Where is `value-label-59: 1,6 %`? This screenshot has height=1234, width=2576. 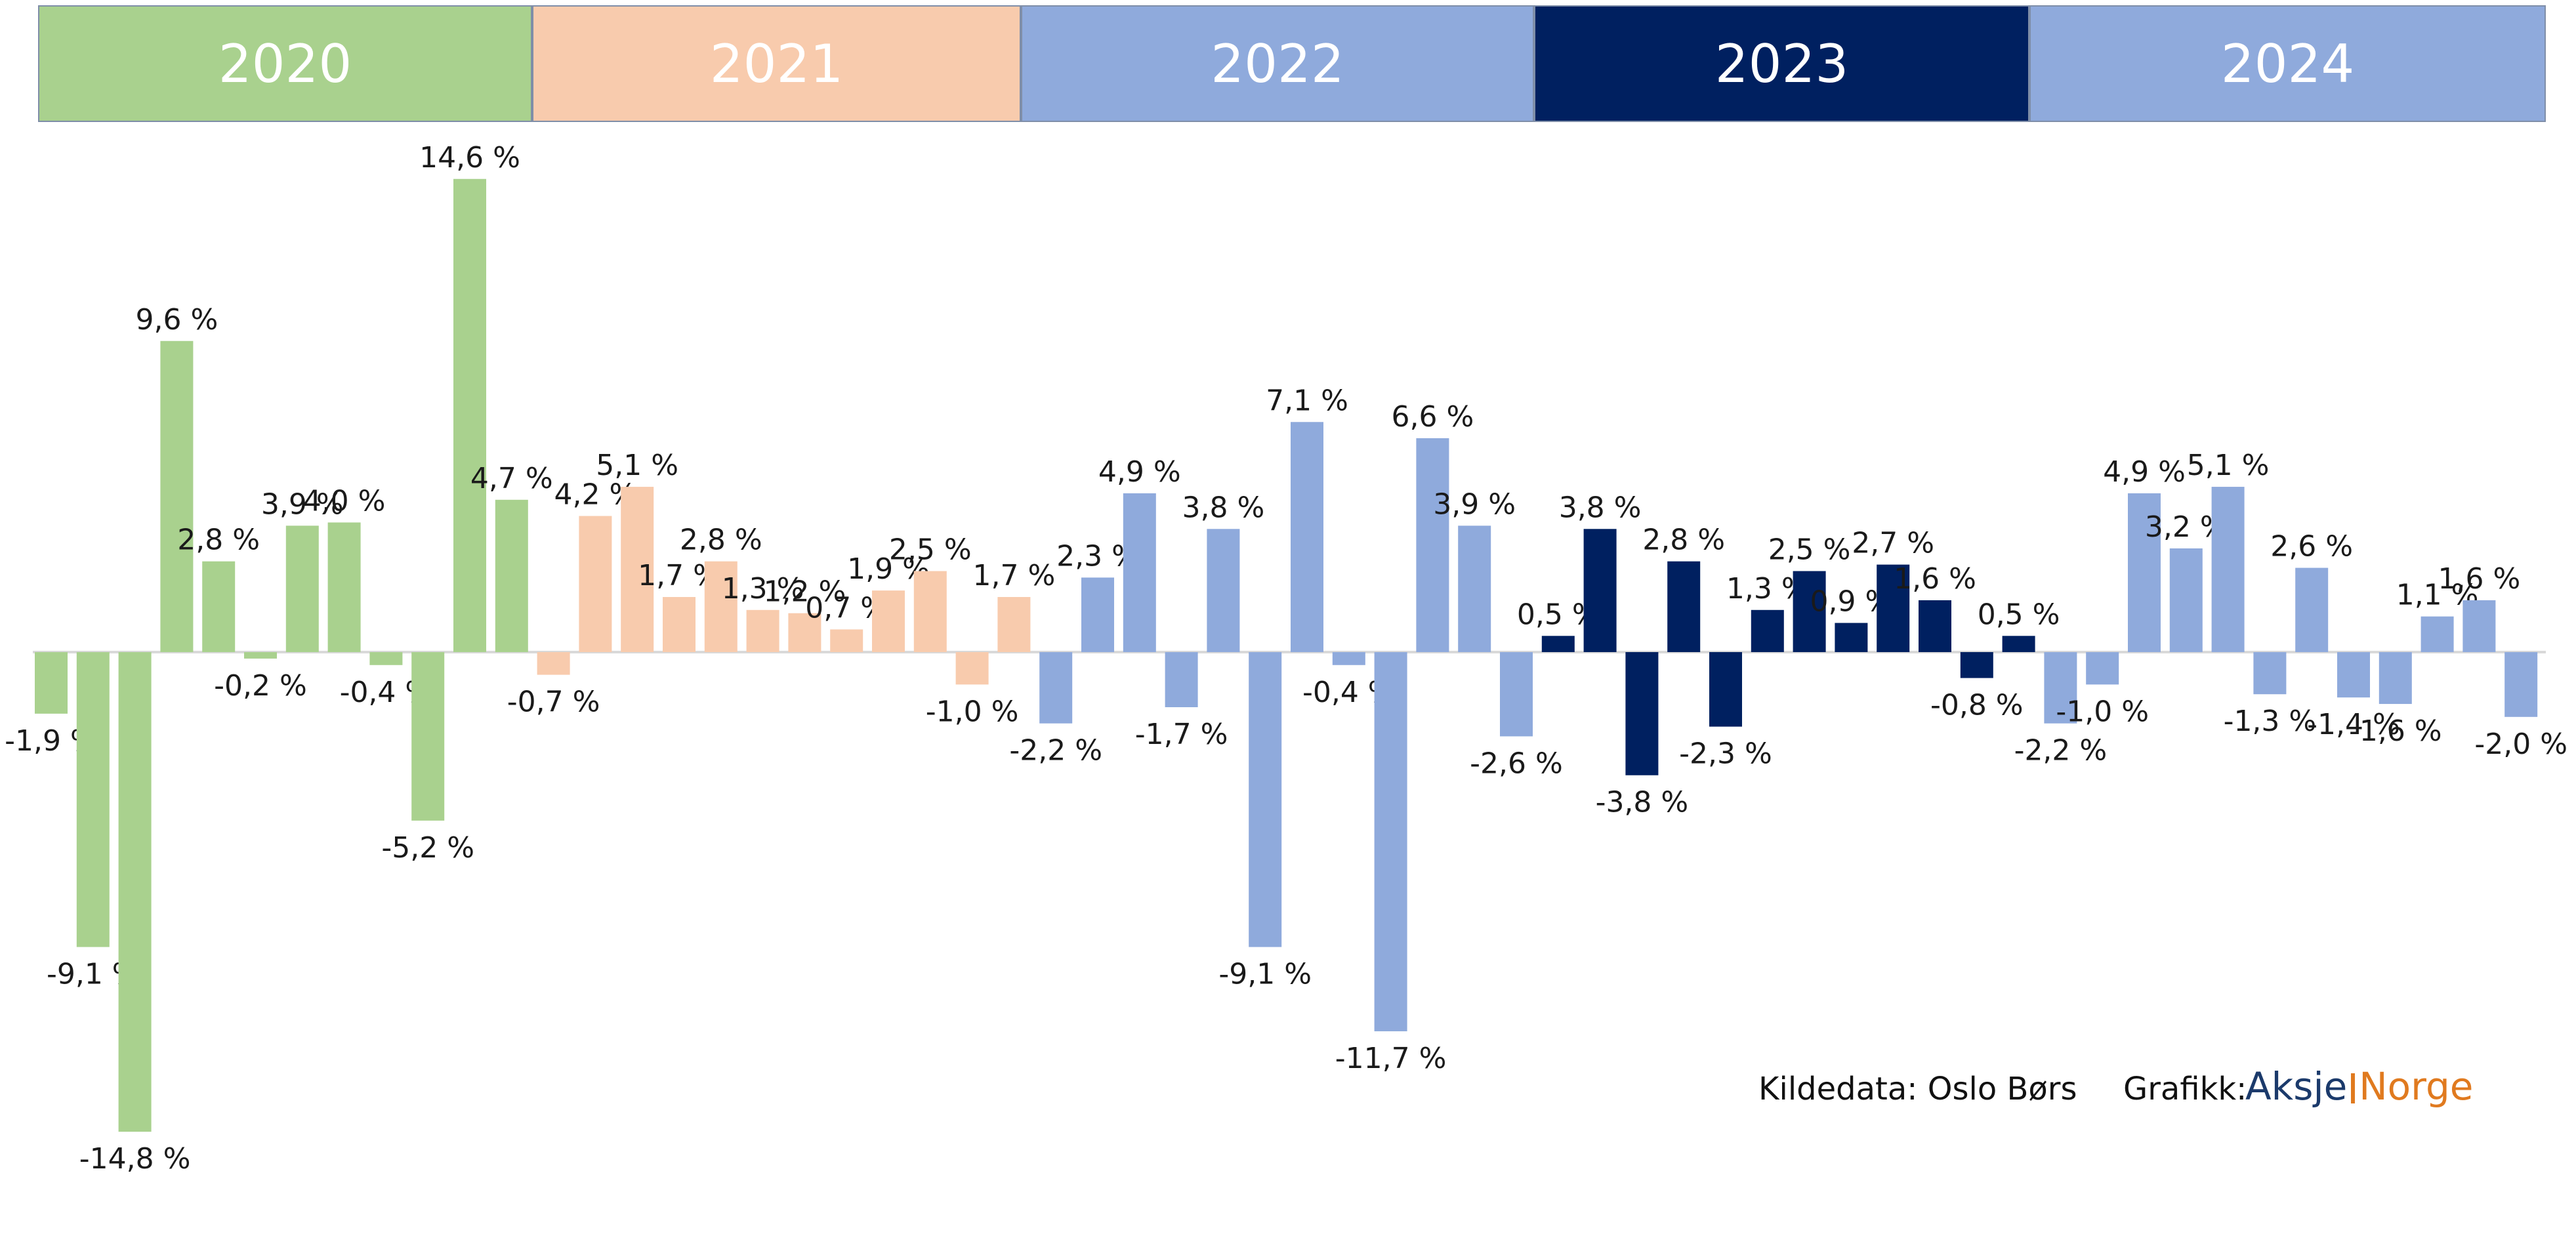 value-label-59: 1,6 % is located at coordinates (2480, 579).